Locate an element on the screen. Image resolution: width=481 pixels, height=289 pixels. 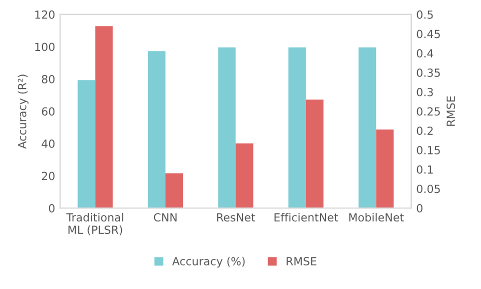
y2-tick-label: 0.05 is located at coordinates (428, 189).